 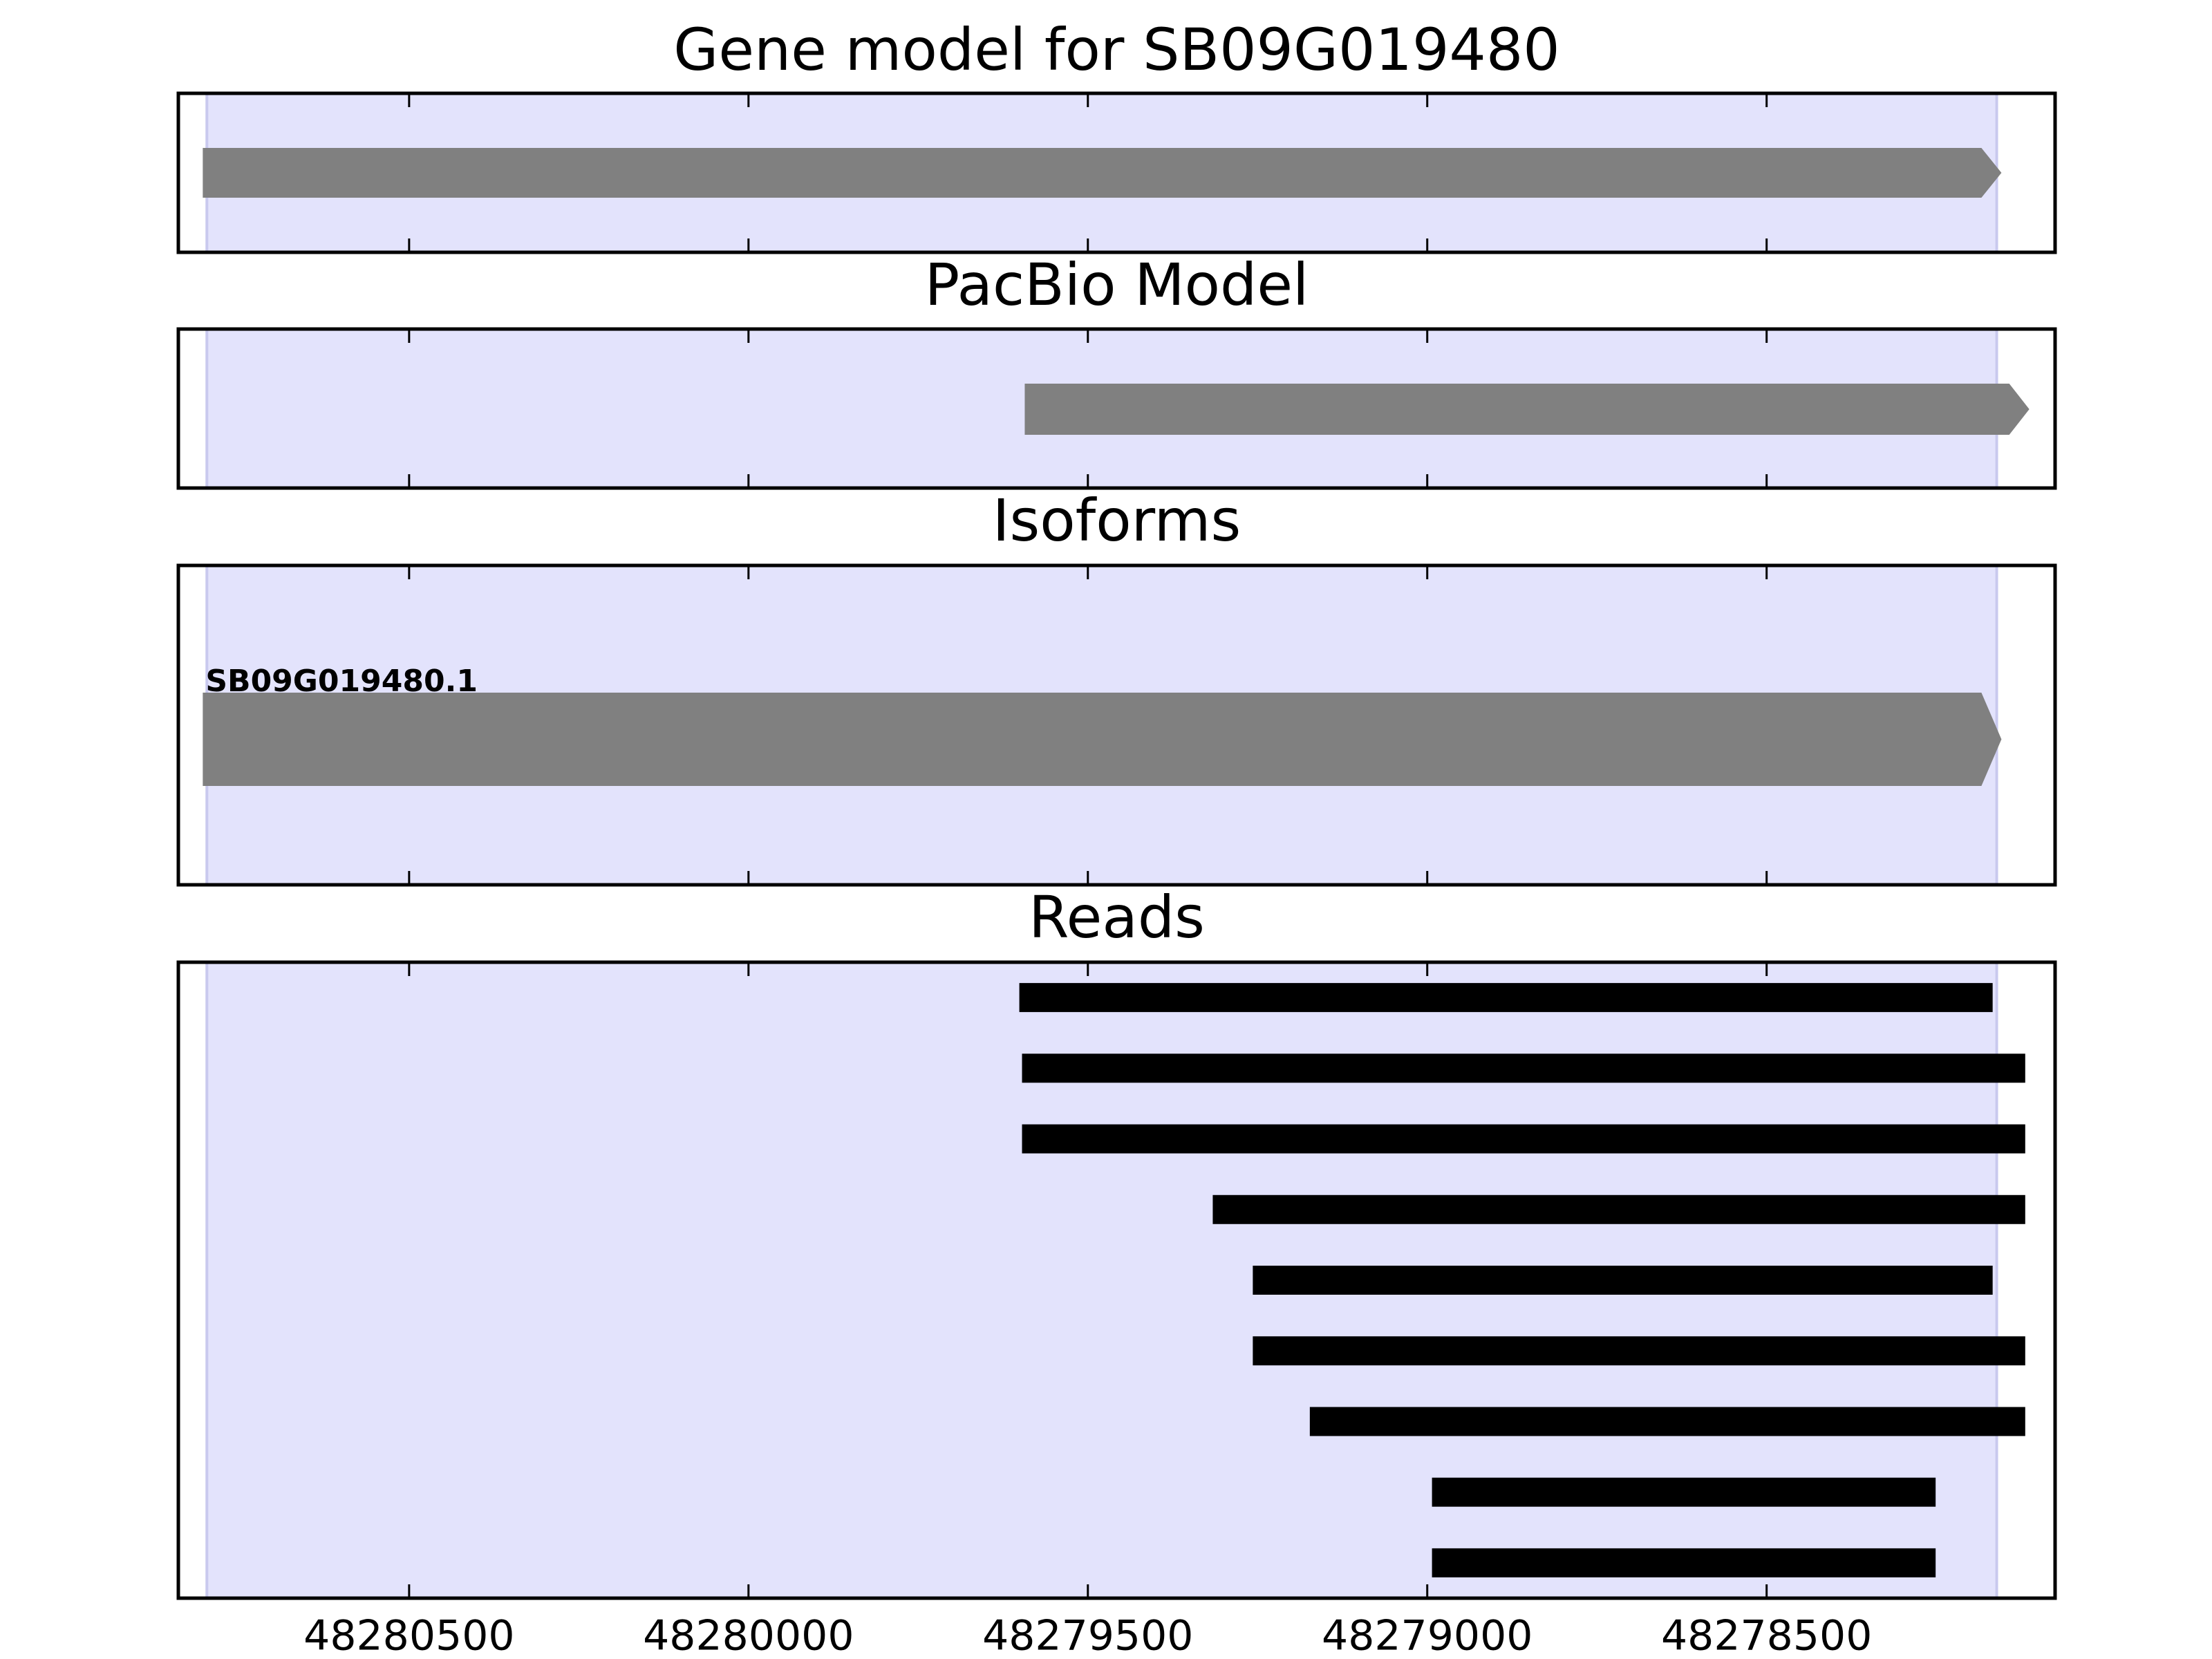 I want to click on x-tick-label: 48280500, so click(x=408, y=1635).